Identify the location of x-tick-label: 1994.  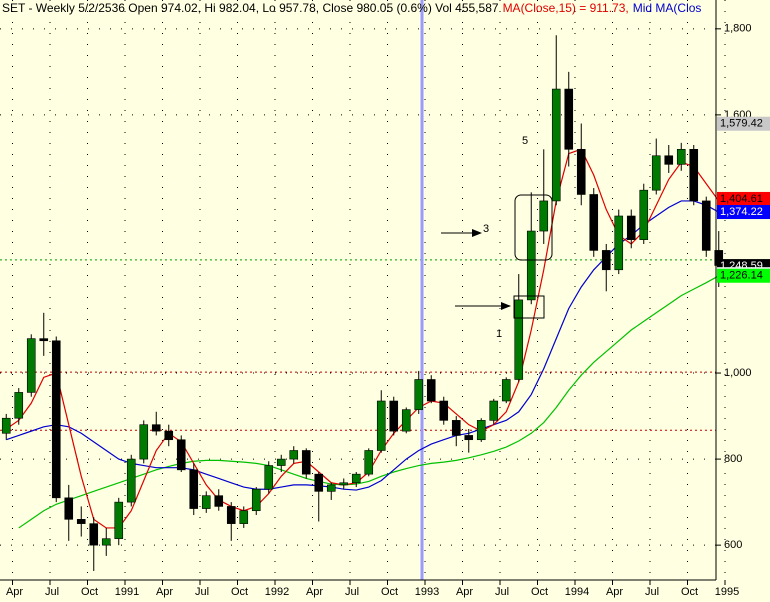
(577, 592).